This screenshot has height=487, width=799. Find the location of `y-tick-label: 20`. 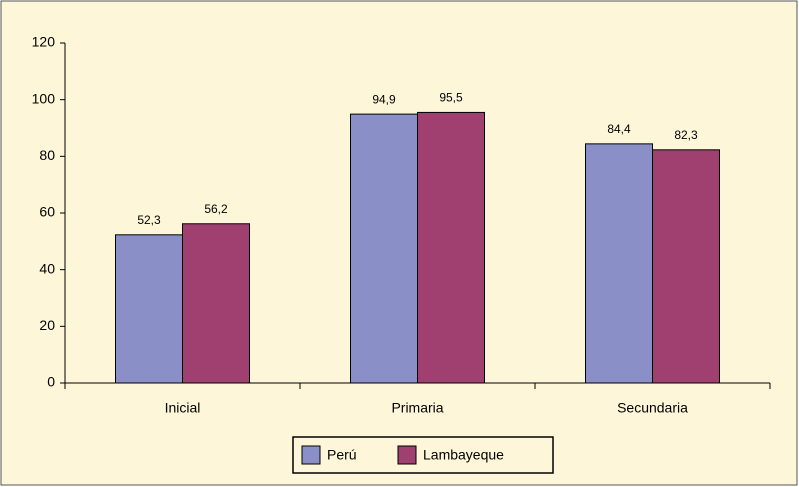

y-tick-label: 20 is located at coordinates (47, 325).